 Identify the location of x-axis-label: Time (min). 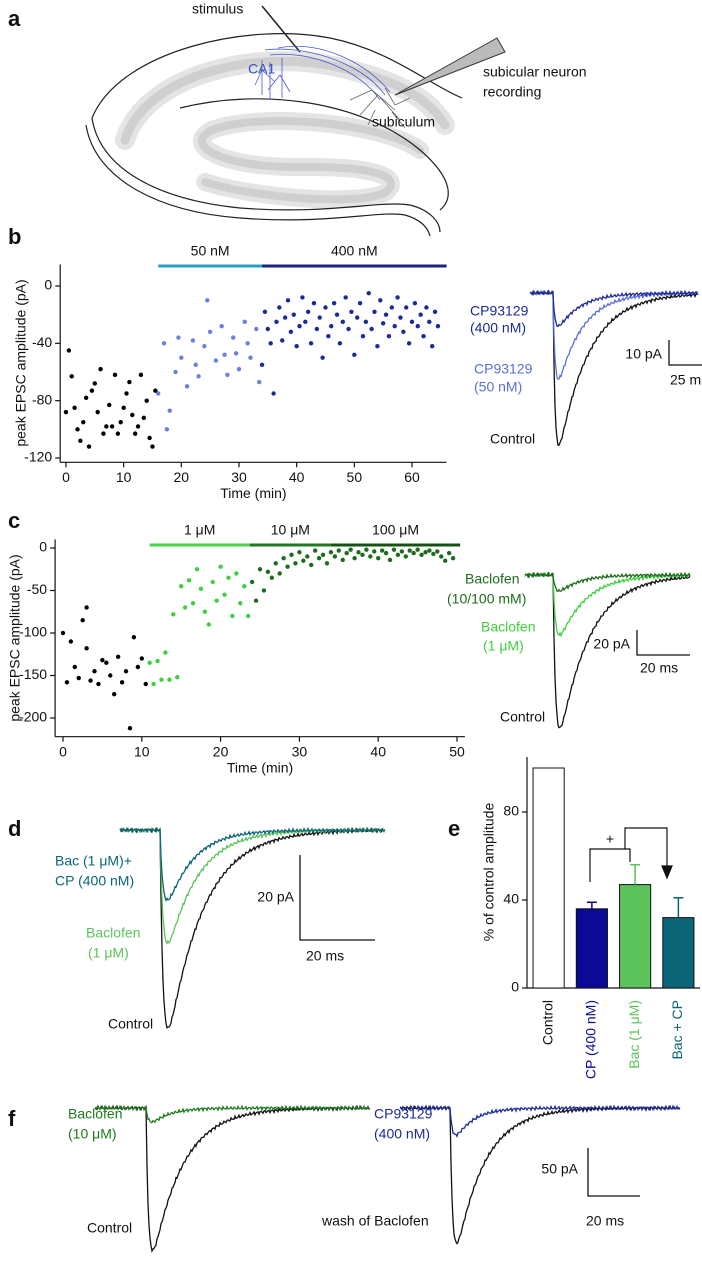
(260, 767).